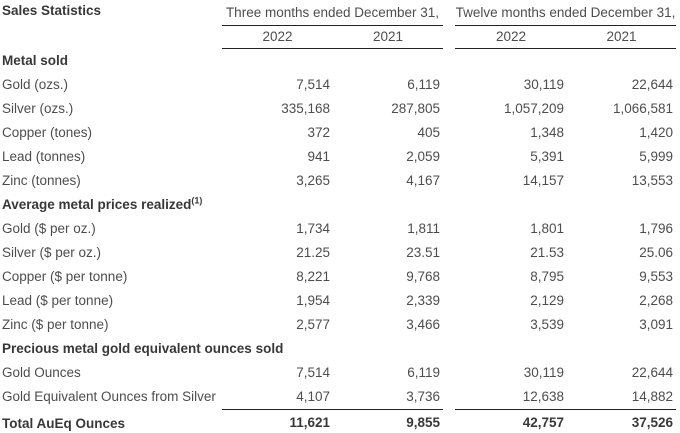  What do you see at coordinates (543, 180) in the screenshot?
I see `value-cell: 14,157` at bounding box center [543, 180].